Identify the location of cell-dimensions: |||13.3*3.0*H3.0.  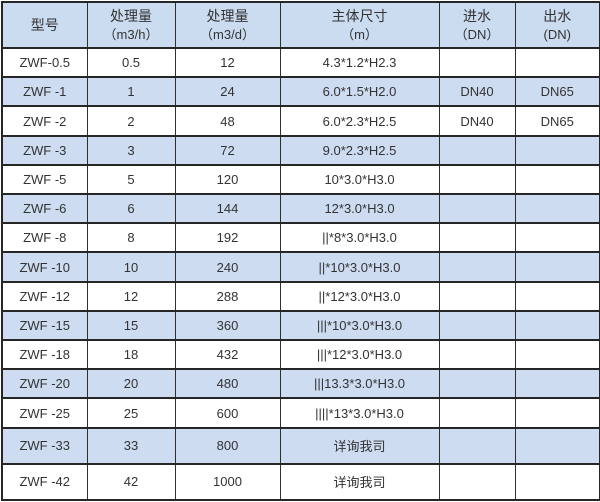
(359, 384).